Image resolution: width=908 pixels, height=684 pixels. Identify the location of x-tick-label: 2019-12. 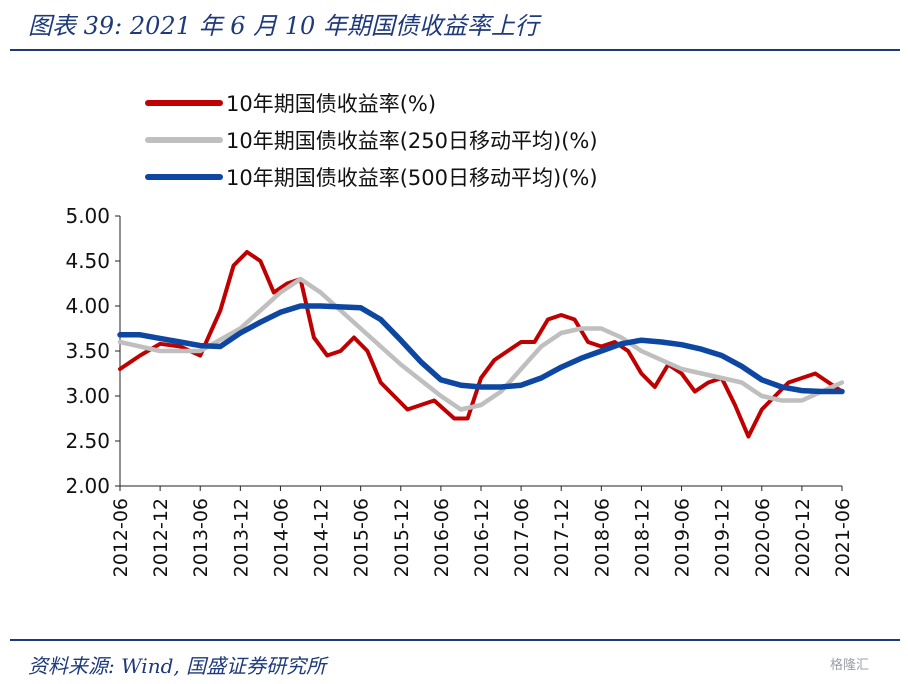
(723, 537).